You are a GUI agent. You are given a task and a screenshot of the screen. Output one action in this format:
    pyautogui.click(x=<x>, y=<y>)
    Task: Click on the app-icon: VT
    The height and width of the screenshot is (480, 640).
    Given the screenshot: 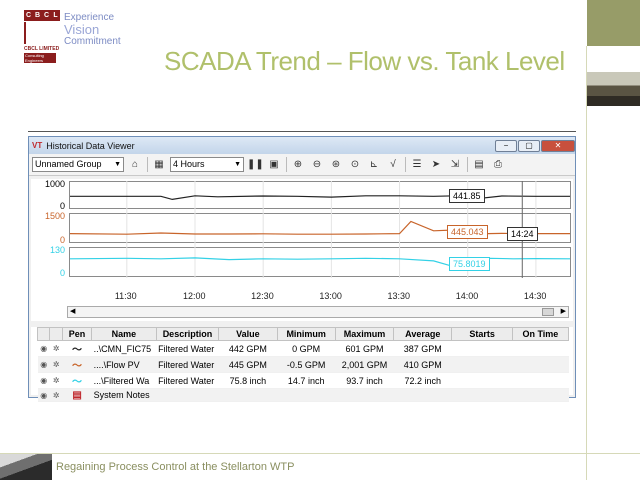 What is the action you would take?
    pyautogui.click(x=37, y=145)
    